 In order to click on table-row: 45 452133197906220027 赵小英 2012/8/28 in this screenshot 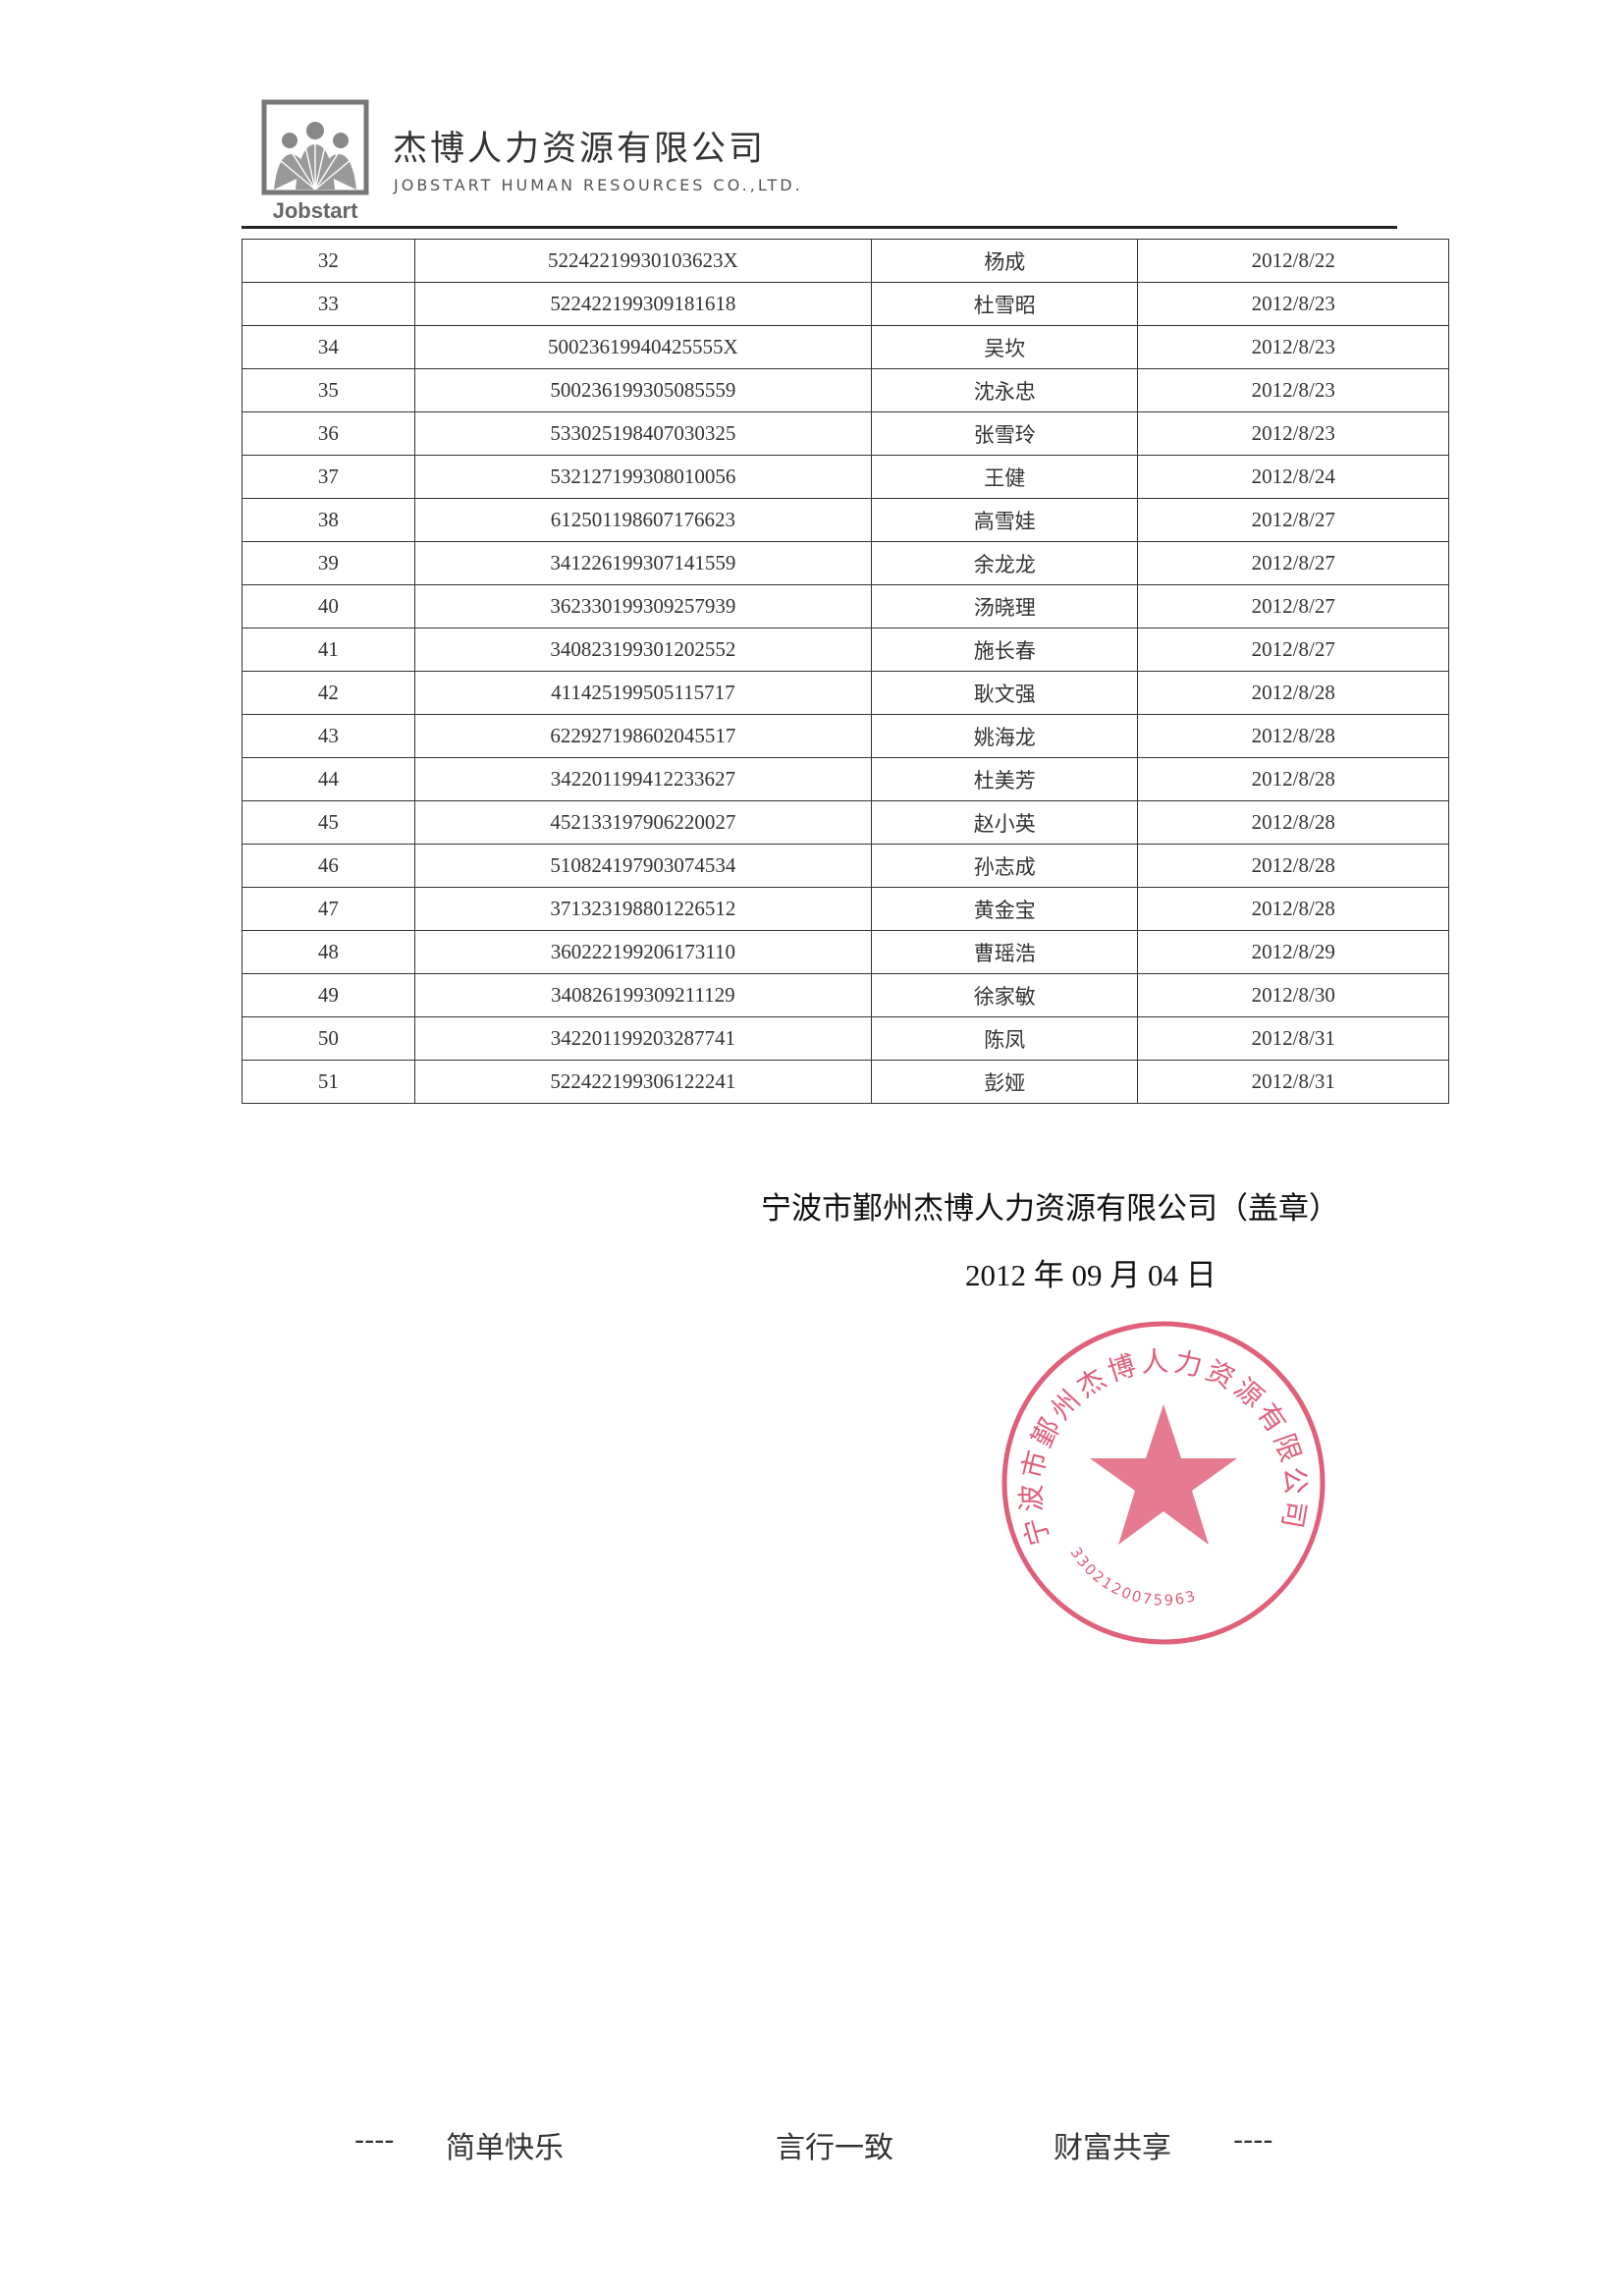, I will do `click(845, 822)`.